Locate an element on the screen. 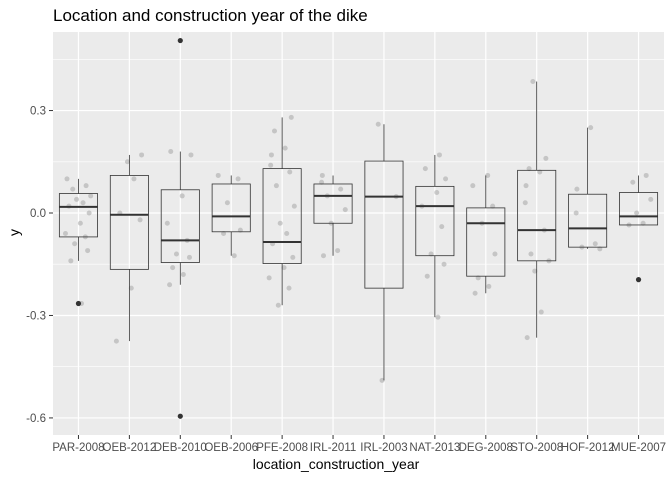 The width and height of the screenshot is (672, 480). y-tick-label: 0.3 is located at coordinates (38, 112).